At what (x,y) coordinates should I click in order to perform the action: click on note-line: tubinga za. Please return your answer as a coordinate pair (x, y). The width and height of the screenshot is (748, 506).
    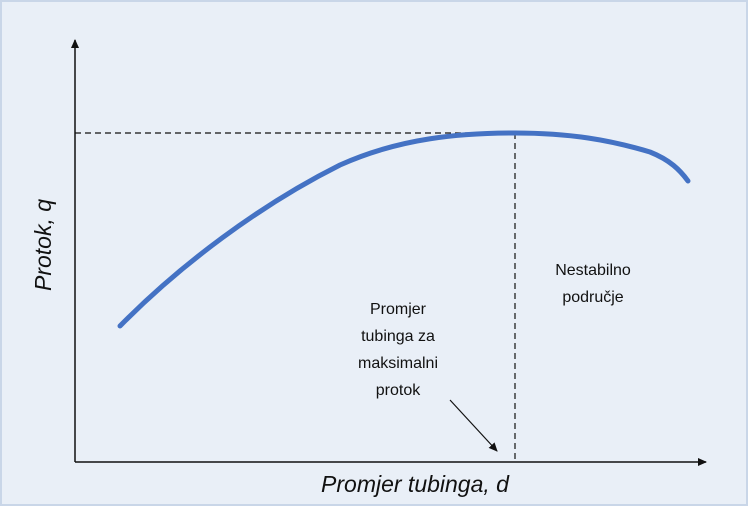
    Looking at the image, I should click on (398, 336).